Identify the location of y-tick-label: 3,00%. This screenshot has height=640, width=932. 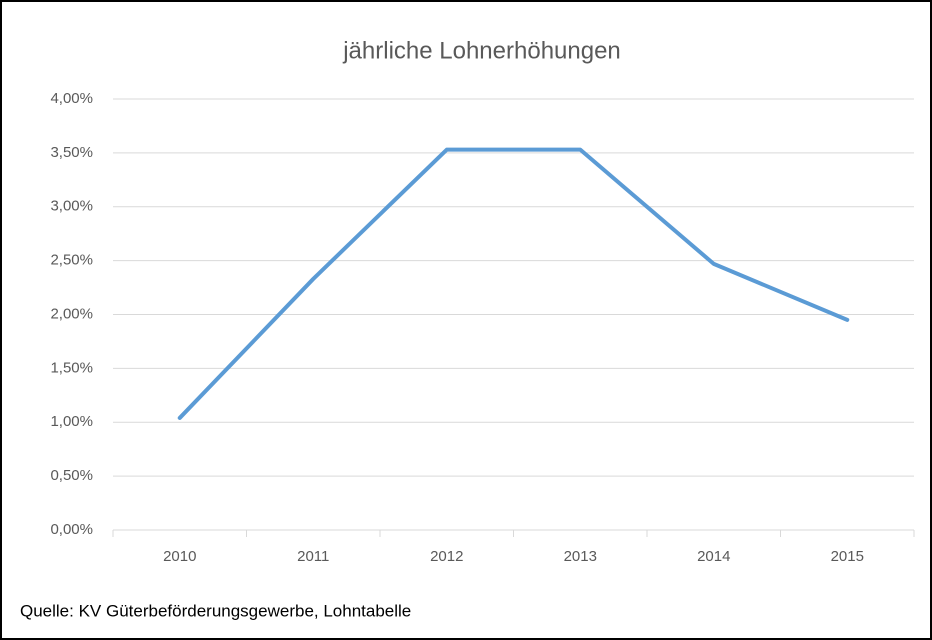
(71, 206).